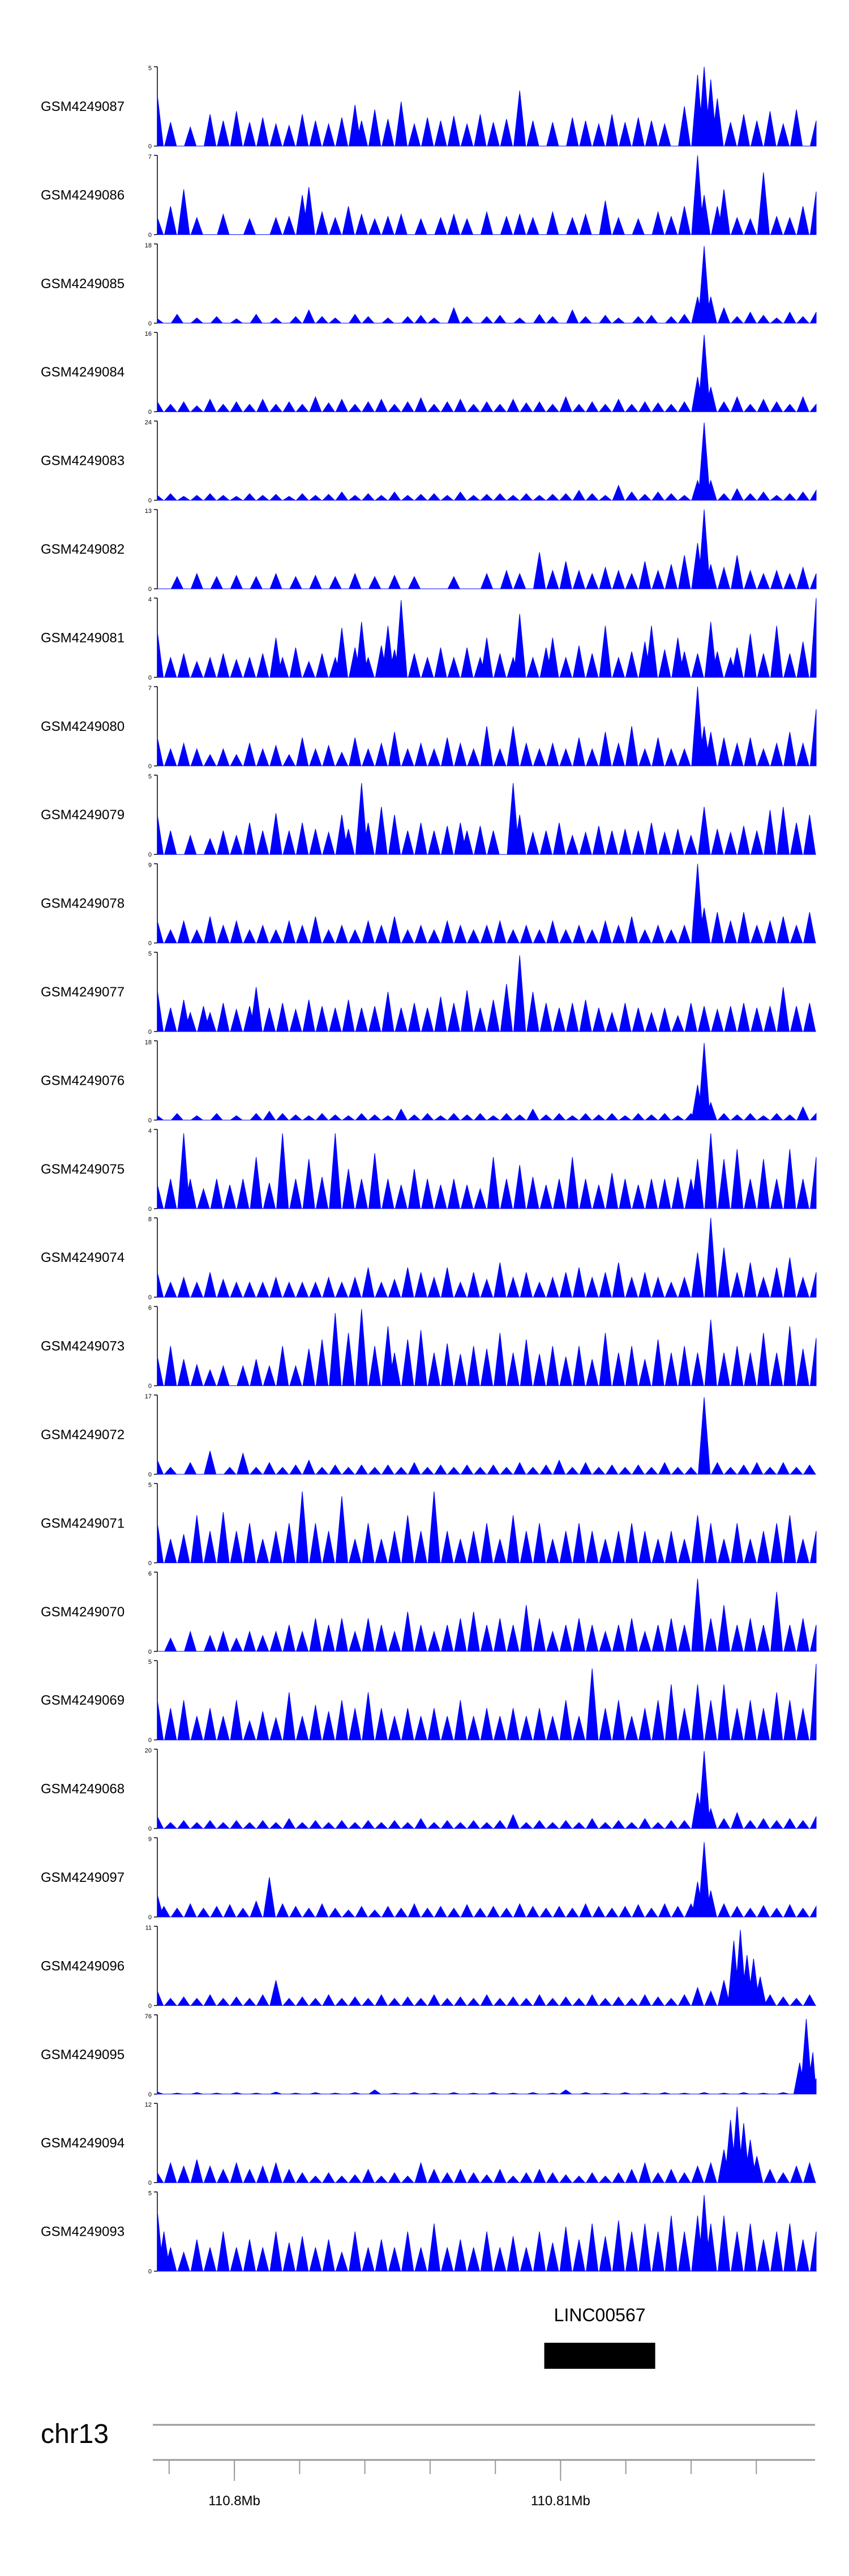  What do you see at coordinates (148, 2016) in the screenshot?
I see `y-max-label: 76` at bounding box center [148, 2016].